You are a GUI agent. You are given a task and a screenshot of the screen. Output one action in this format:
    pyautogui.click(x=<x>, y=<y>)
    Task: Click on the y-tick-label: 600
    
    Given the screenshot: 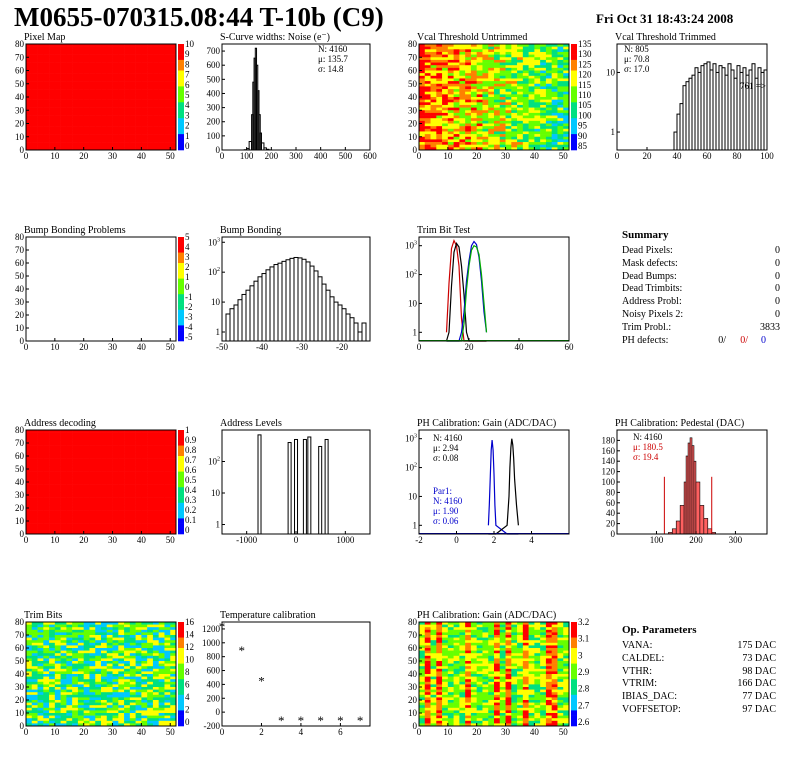 What is the action you would take?
    pyautogui.click(x=214, y=65)
    